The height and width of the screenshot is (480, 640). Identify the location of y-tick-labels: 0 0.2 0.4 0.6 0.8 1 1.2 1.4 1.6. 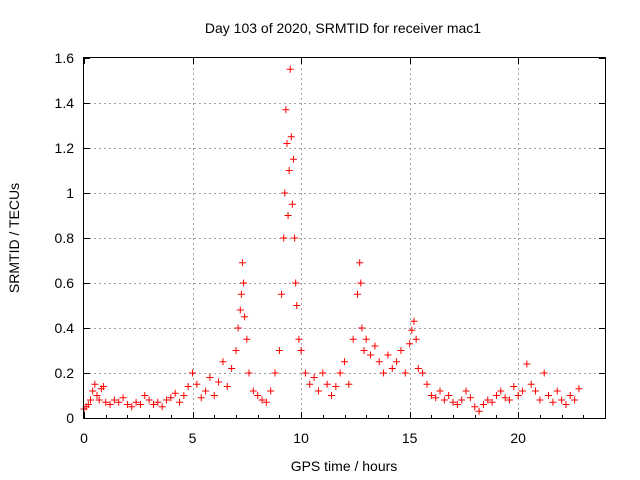
(65, 238).